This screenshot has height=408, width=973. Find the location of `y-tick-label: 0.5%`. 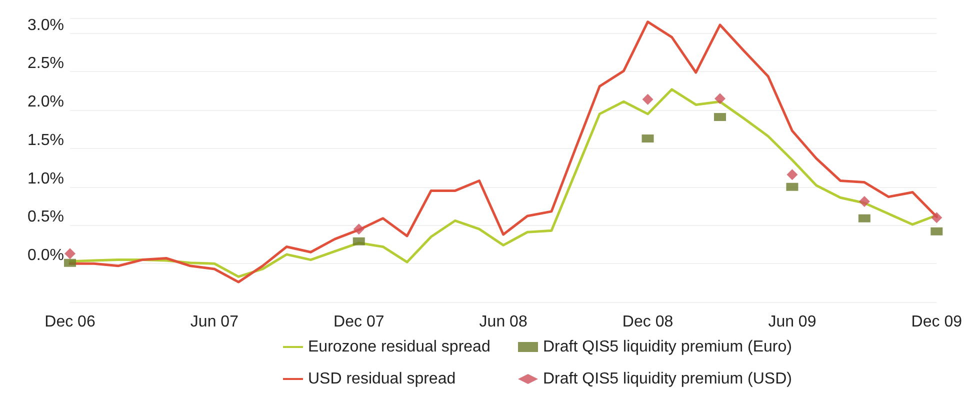

y-tick-label: 0.5% is located at coordinates (46, 217).